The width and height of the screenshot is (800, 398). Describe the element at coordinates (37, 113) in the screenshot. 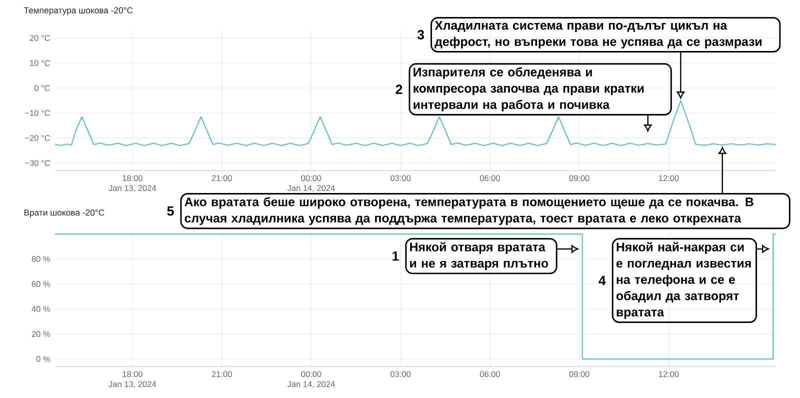

I see `y-tick-label: −10 °C` at that location.